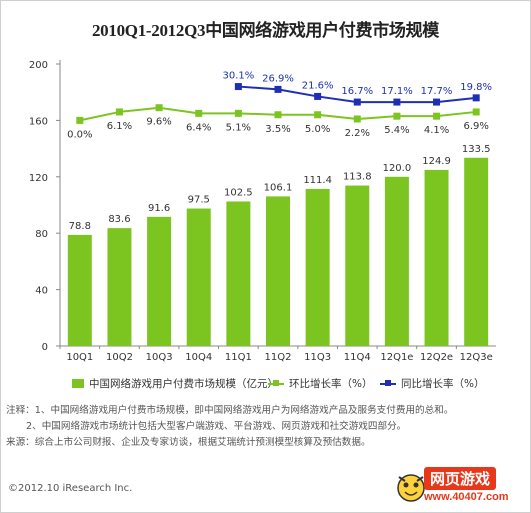 This screenshot has width=531, height=513. What do you see at coordinates (158, 122) in the screenshot?
I see `qoq-data-label: 9.6%` at bounding box center [158, 122].